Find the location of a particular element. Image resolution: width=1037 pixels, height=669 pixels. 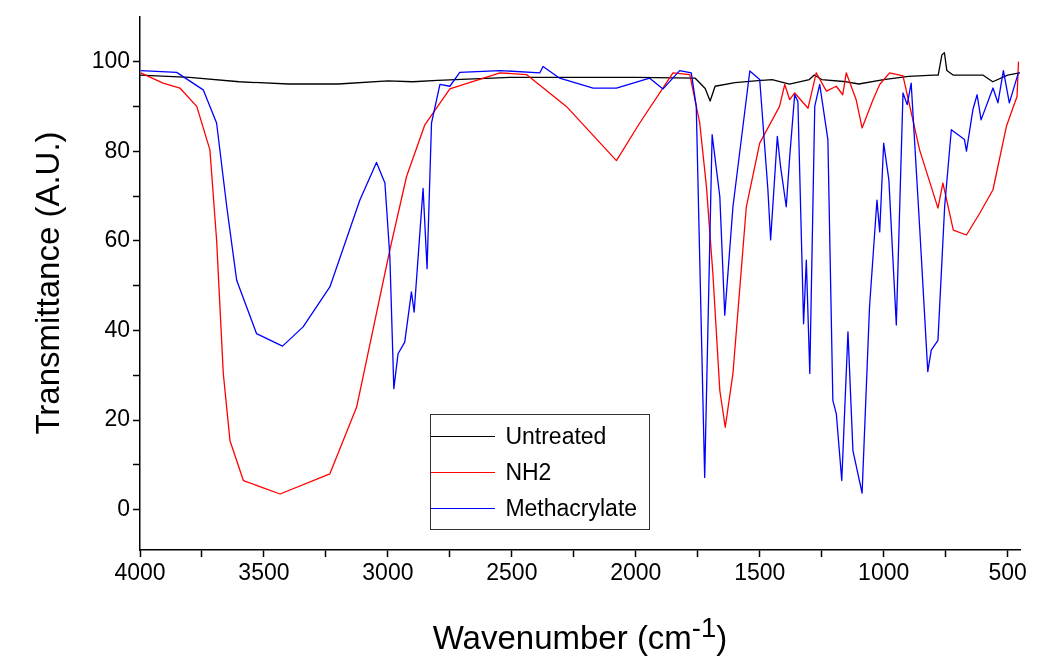

y-tick-label: 0 is located at coordinates (123, 508).